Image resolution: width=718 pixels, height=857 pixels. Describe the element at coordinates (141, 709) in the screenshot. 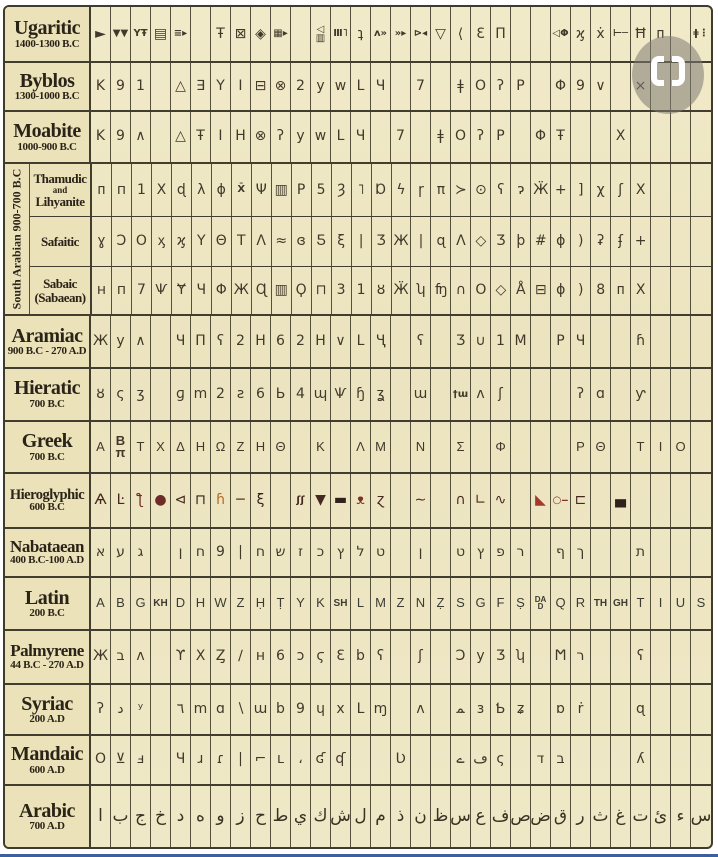

I see `glyph-cell: ʸ` at that location.